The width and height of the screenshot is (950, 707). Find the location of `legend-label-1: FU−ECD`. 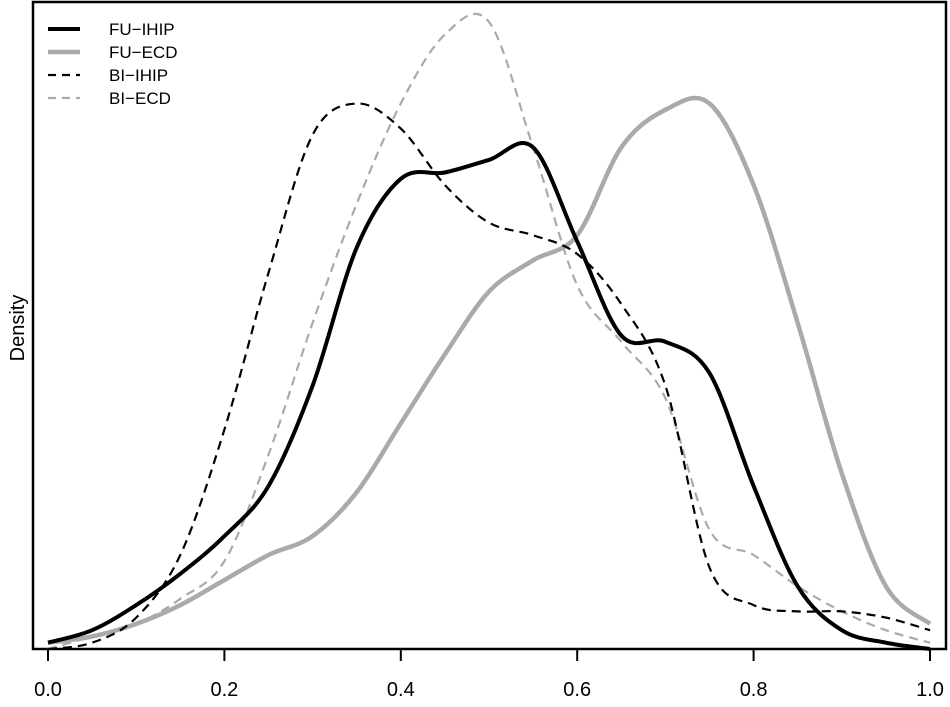

legend-label-1: FU−ECD is located at coordinates (143, 52).